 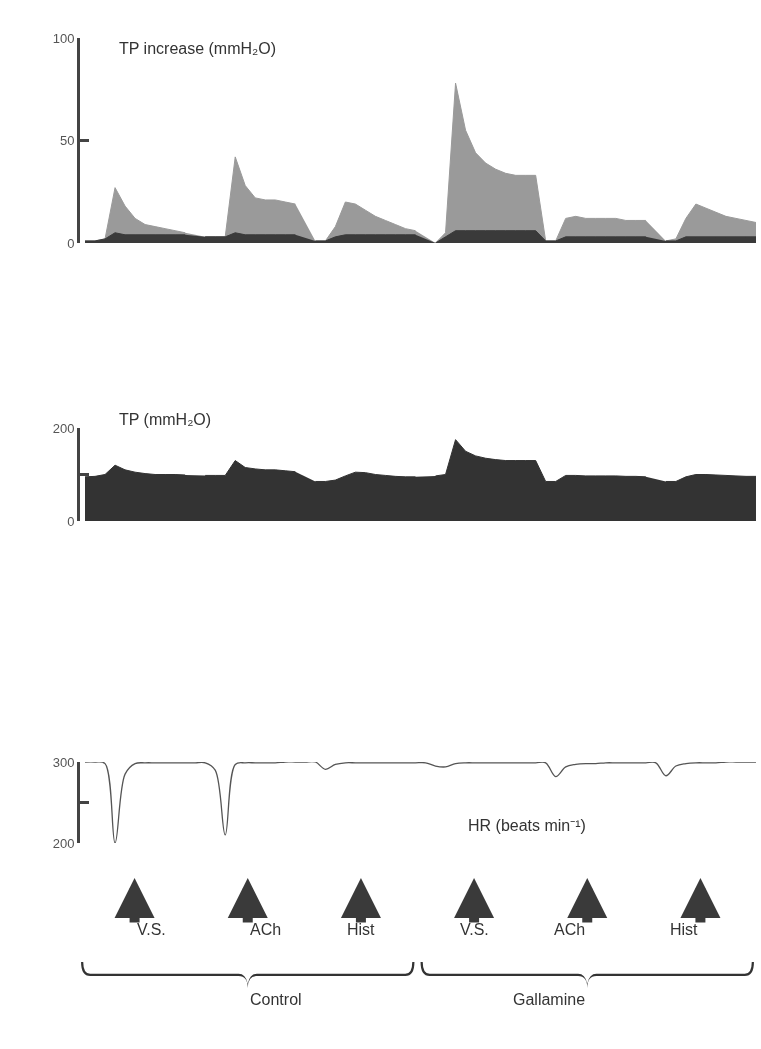 I want to click on text: Gallamine, so click(x=549, y=999).